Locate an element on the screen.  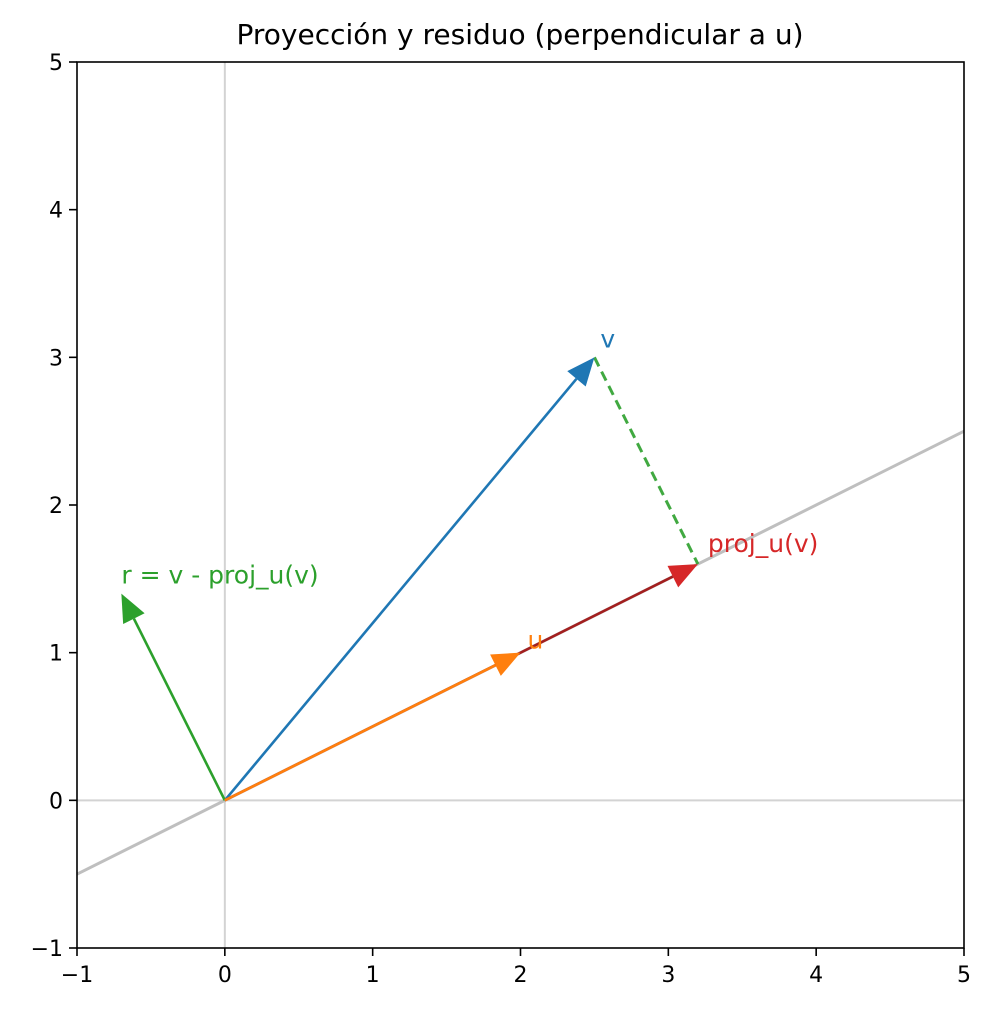
y-tick-label: 2 is located at coordinates (56, 506).